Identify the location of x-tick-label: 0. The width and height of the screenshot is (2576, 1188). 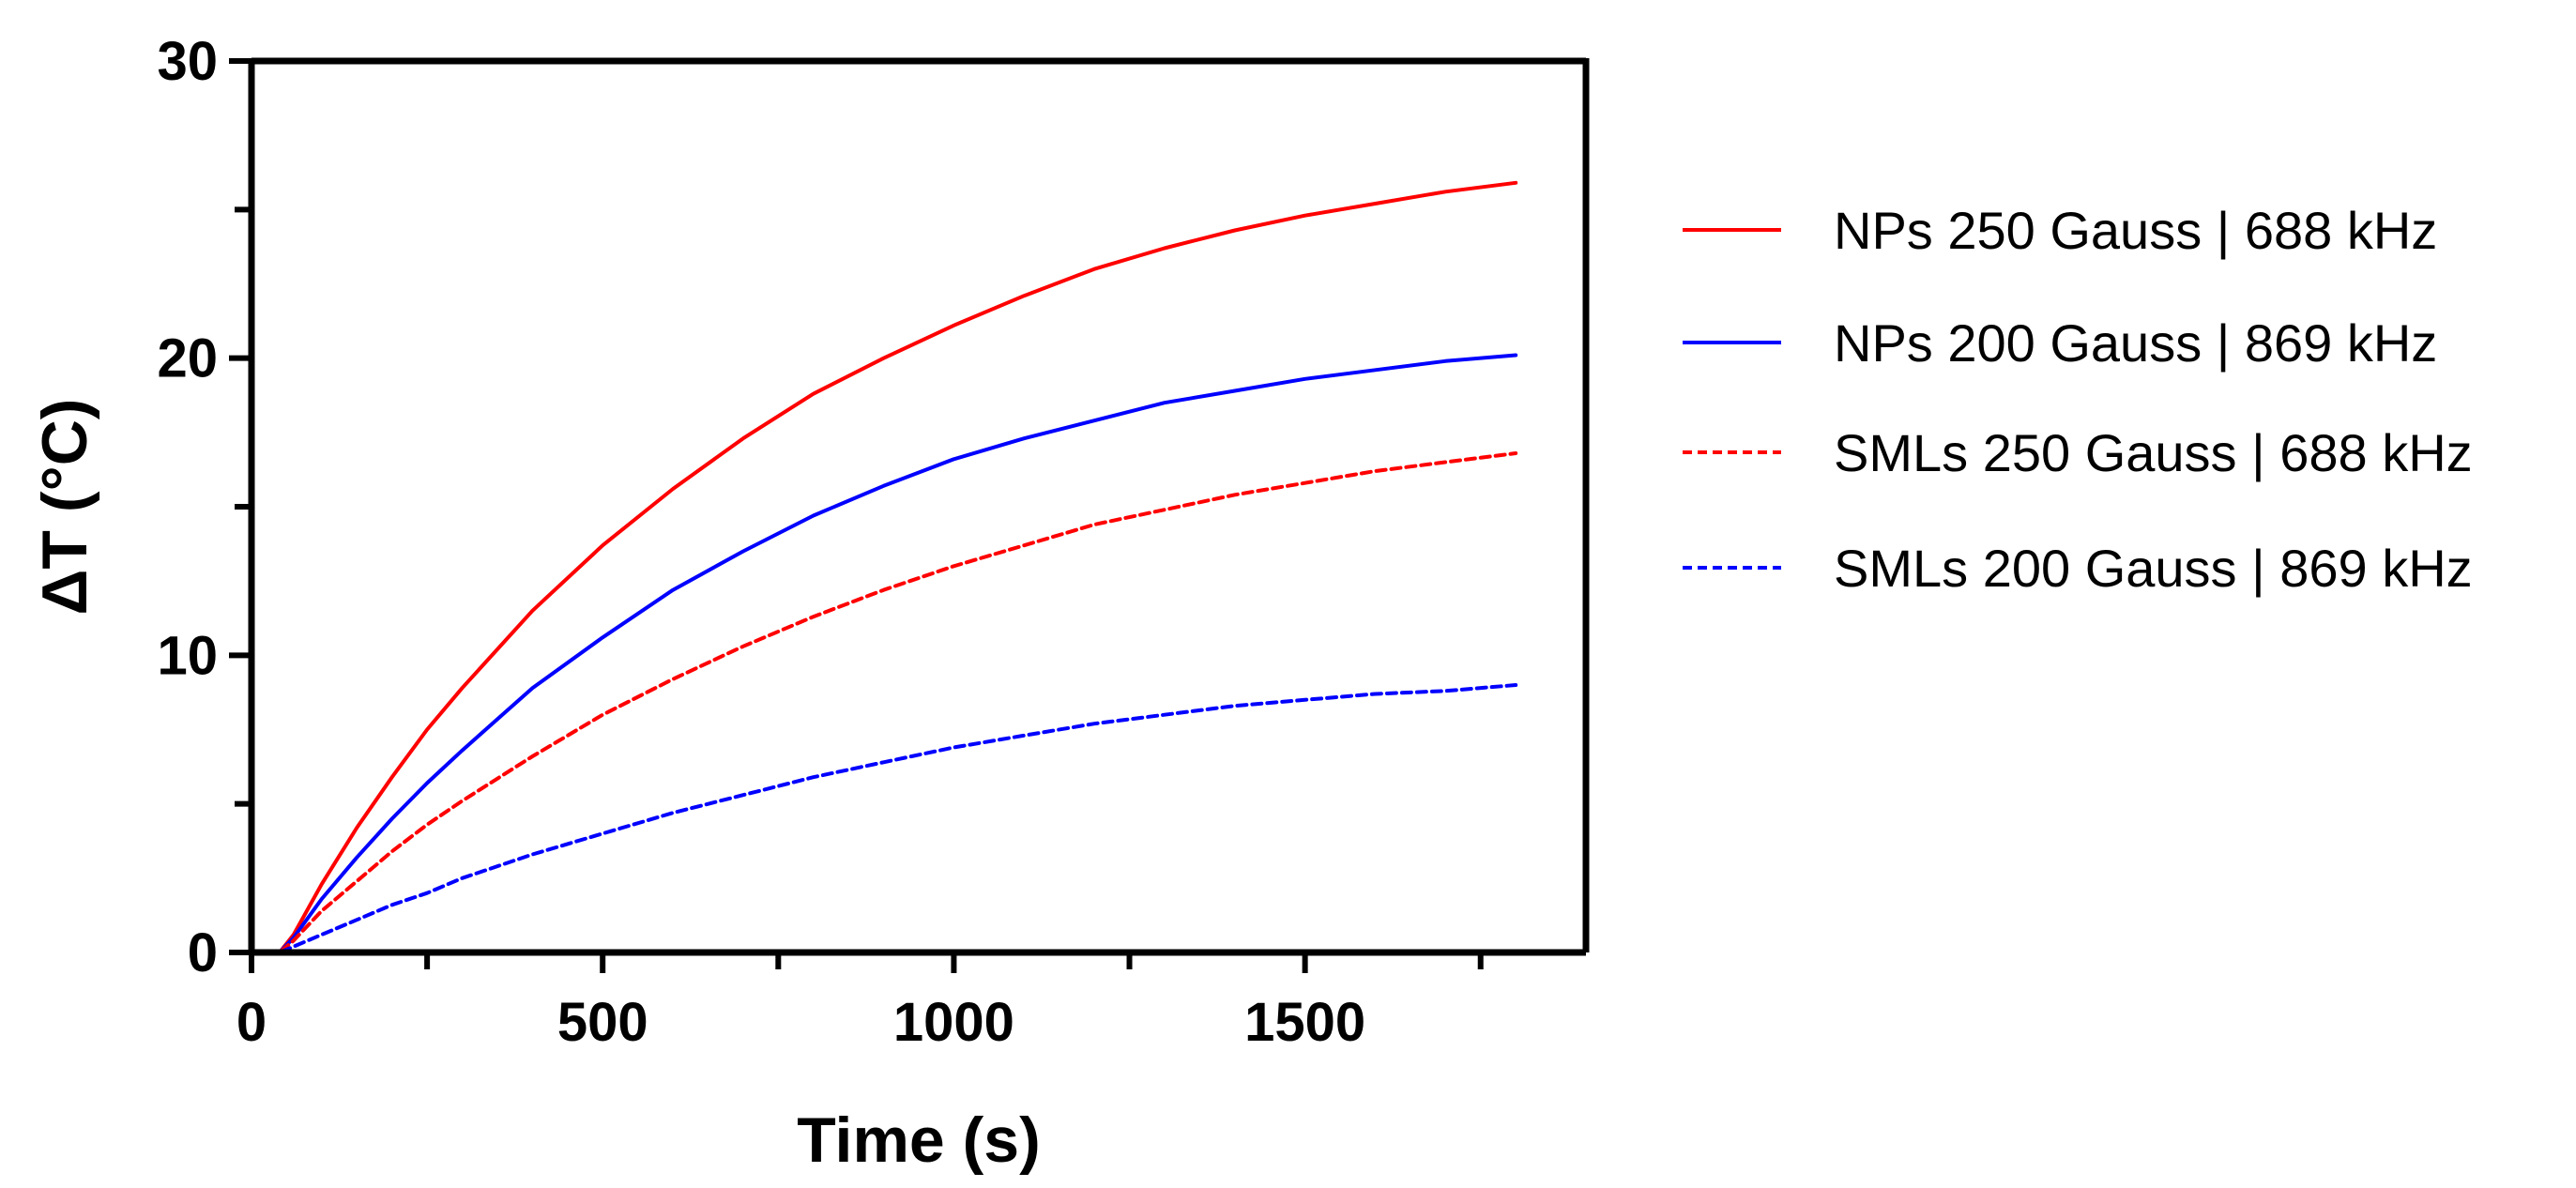
(251, 1023).